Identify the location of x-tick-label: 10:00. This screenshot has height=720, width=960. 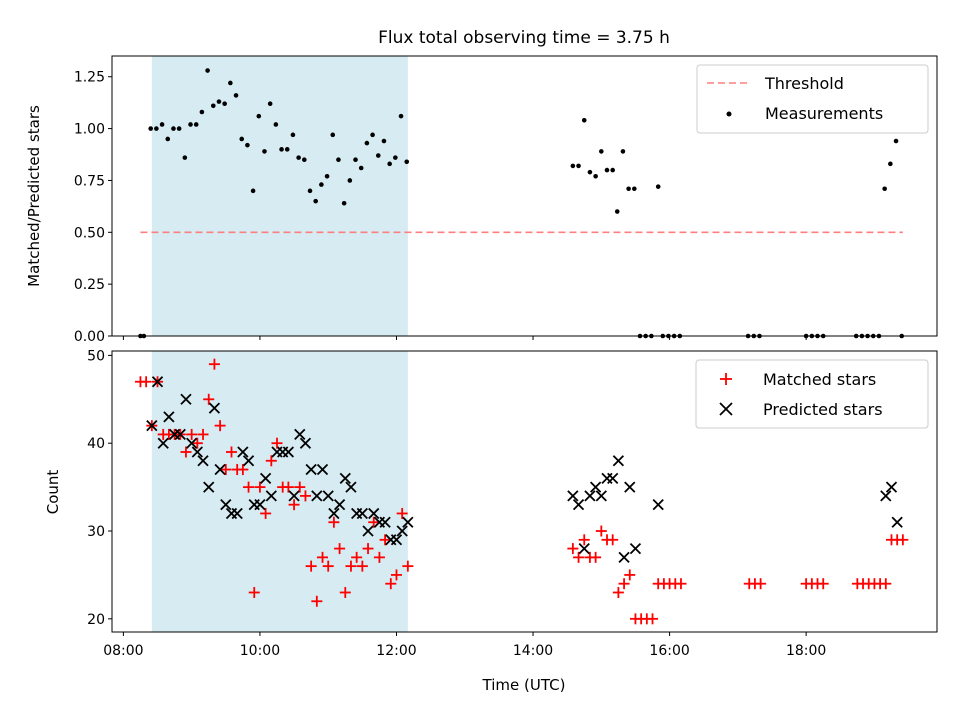
(260, 651).